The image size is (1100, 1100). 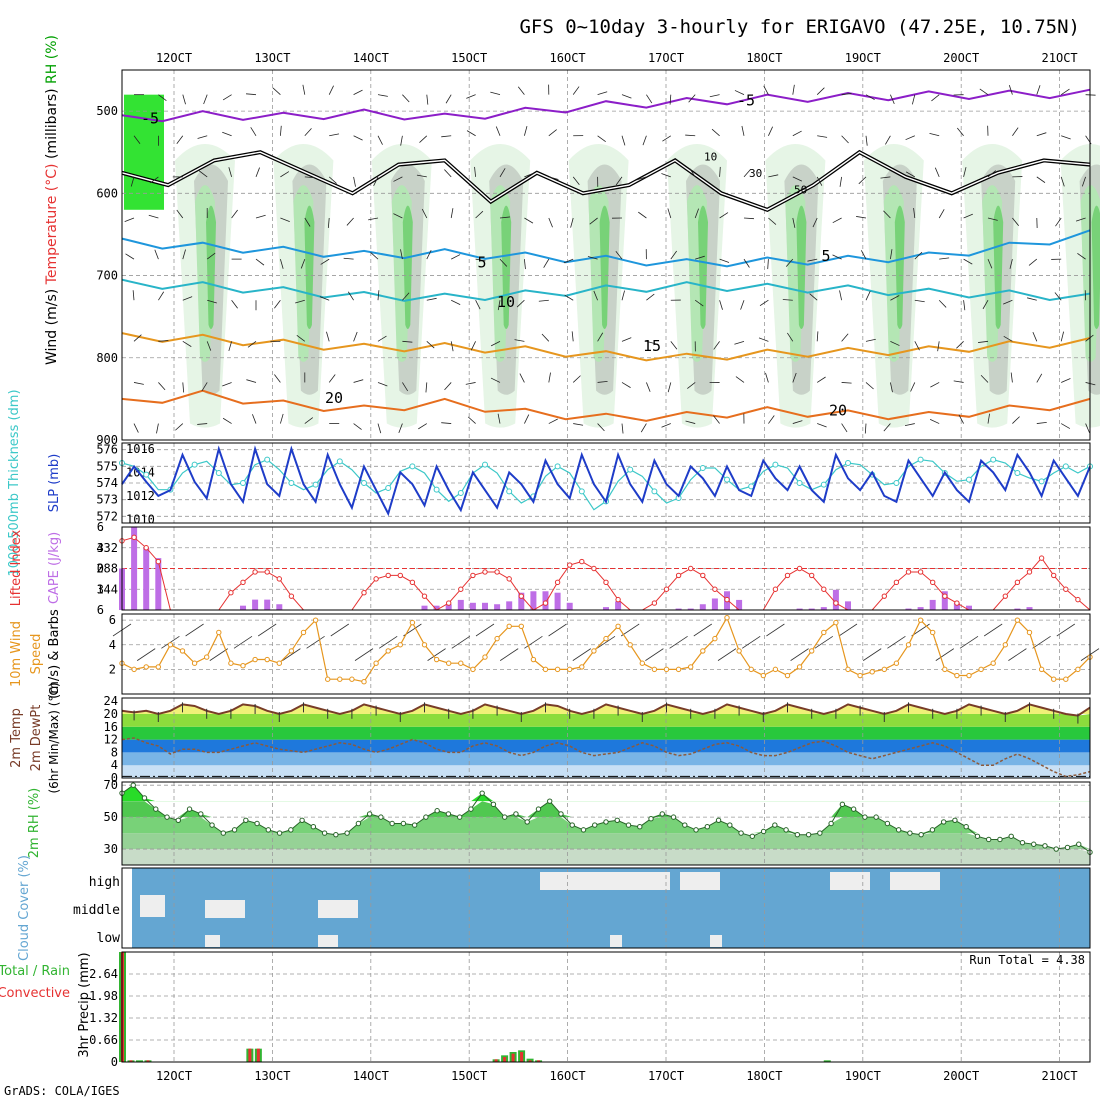 I want to click on y-tick-right: 1012, so click(x=140, y=496).